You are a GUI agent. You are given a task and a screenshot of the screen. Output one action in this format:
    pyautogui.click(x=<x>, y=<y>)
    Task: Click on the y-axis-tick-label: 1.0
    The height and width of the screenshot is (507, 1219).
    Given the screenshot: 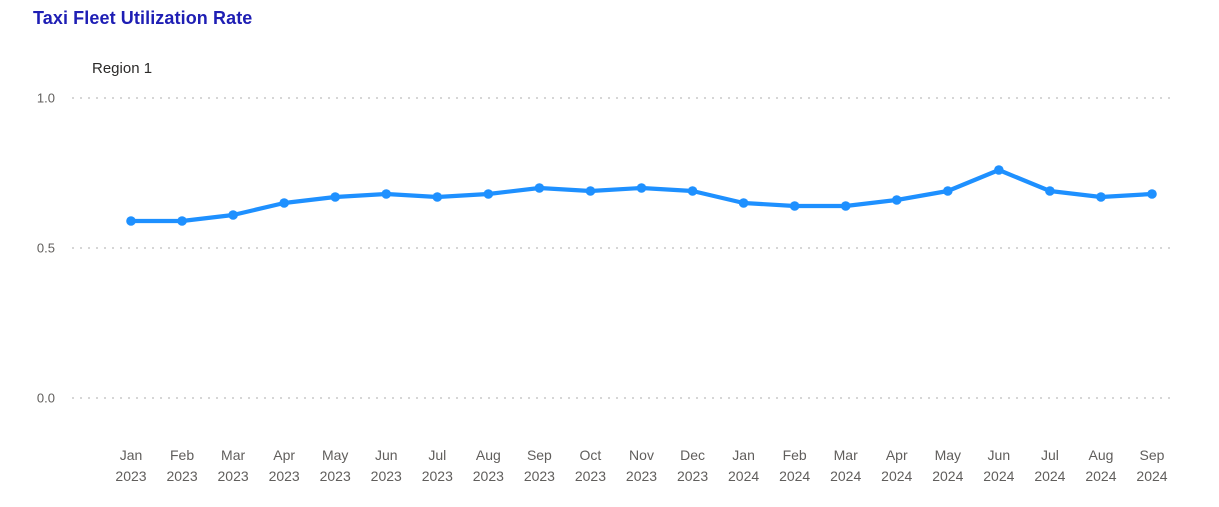 What is the action you would take?
    pyautogui.click(x=46, y=98)
    